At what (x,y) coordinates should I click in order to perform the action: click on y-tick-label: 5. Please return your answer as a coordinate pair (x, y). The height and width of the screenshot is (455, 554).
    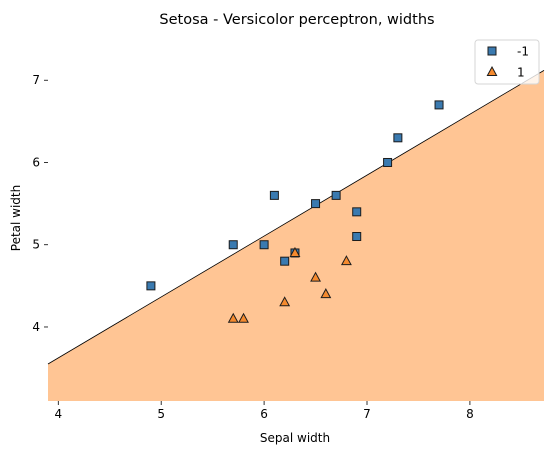
    Looking at the image, I should click on (36, 245).